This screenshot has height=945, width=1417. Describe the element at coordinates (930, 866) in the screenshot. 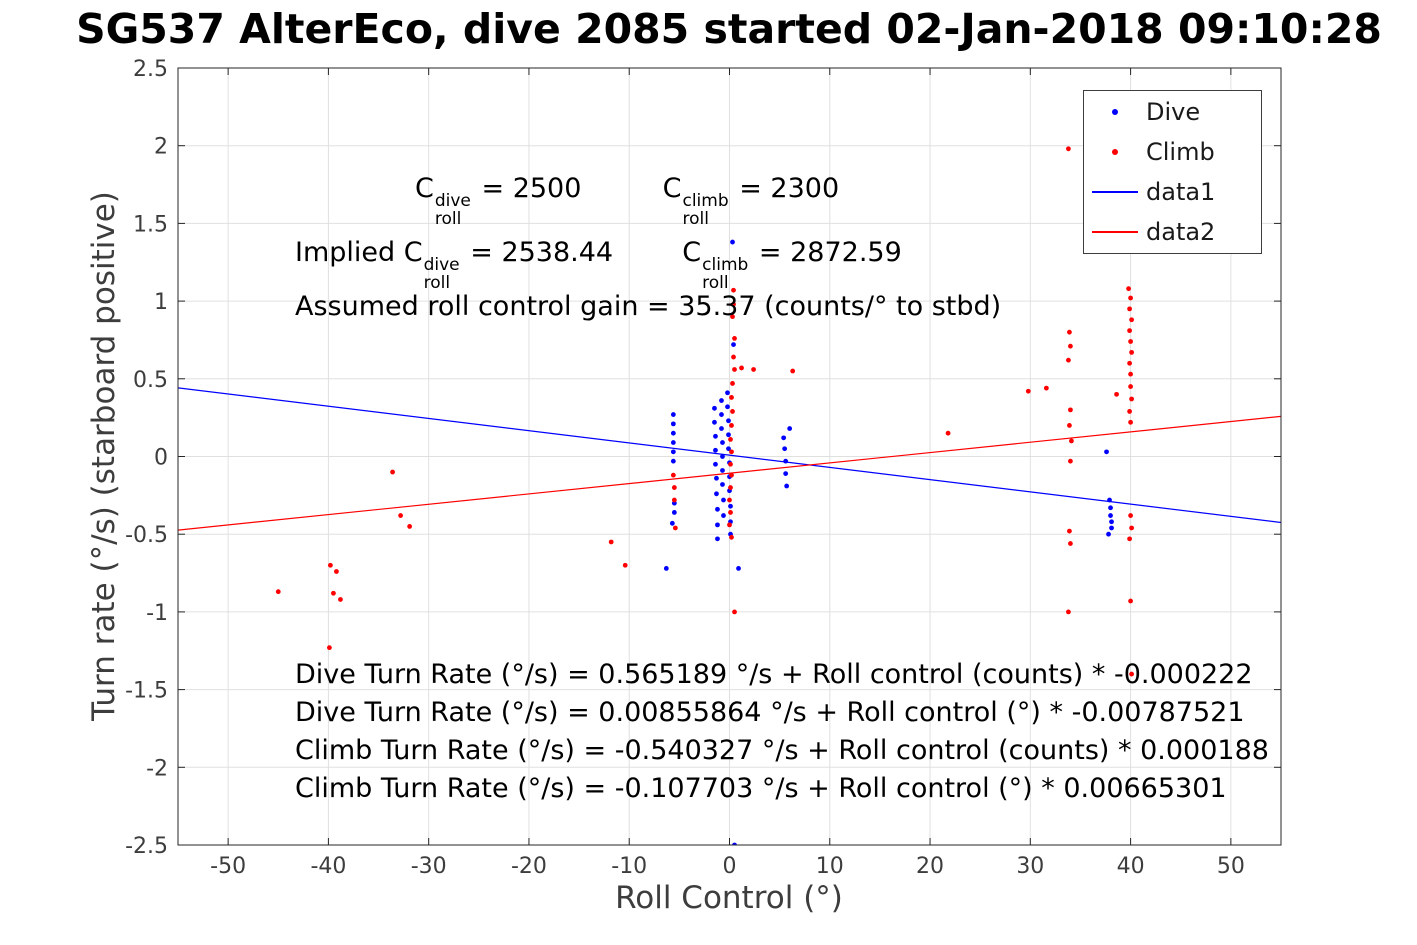

I see `svg-text: 20` at that location.